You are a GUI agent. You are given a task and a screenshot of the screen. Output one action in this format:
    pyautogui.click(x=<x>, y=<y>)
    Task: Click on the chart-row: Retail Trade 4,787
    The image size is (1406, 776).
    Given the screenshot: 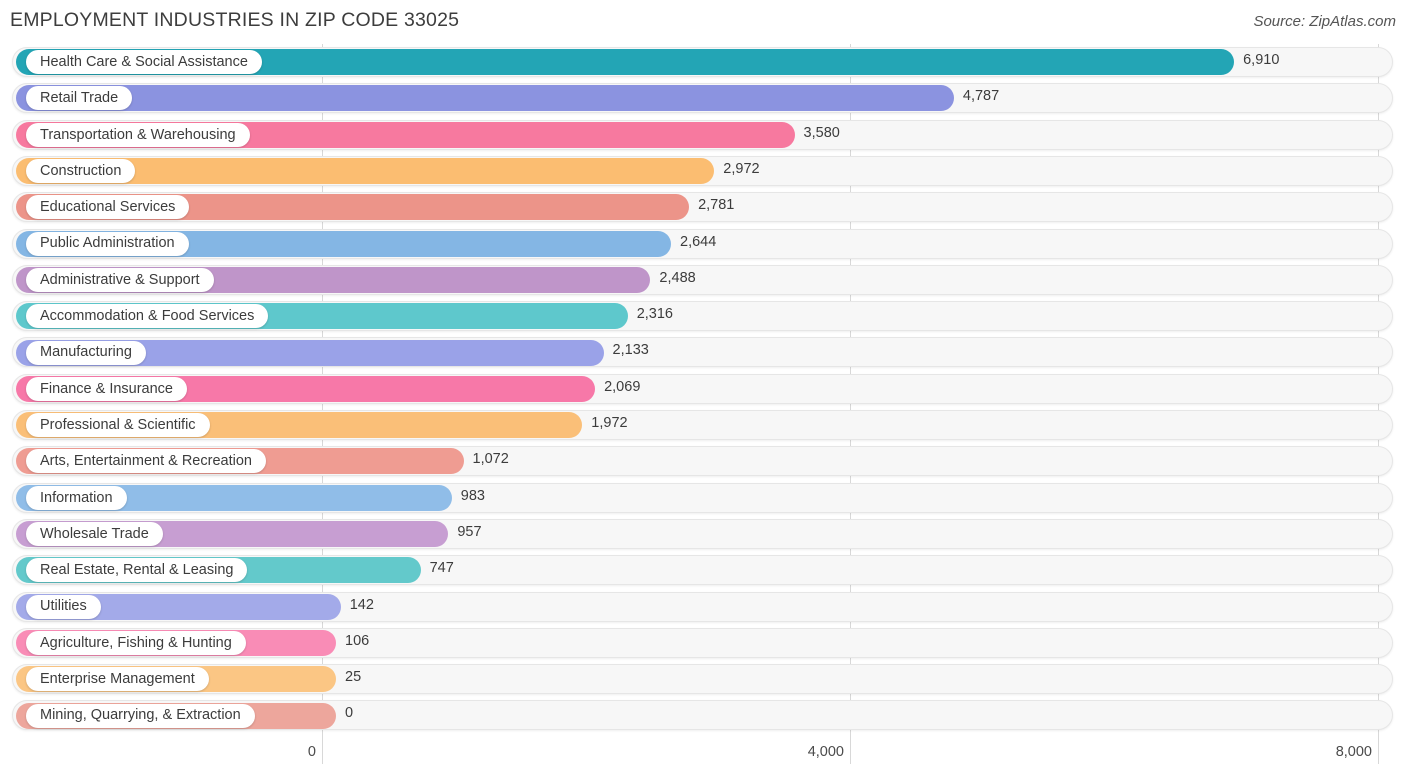 What is the action you would take?
    pyautogui.click(x=703, y=98)
    